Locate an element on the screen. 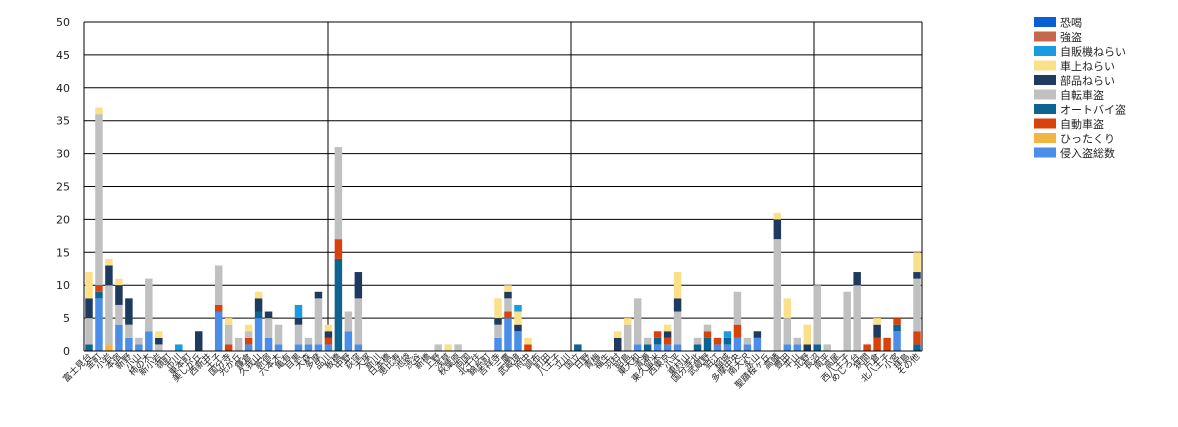 The width and height of the screenshot is (1178, 427). y-tick-label: 15 is located at coordinates (63, 252).